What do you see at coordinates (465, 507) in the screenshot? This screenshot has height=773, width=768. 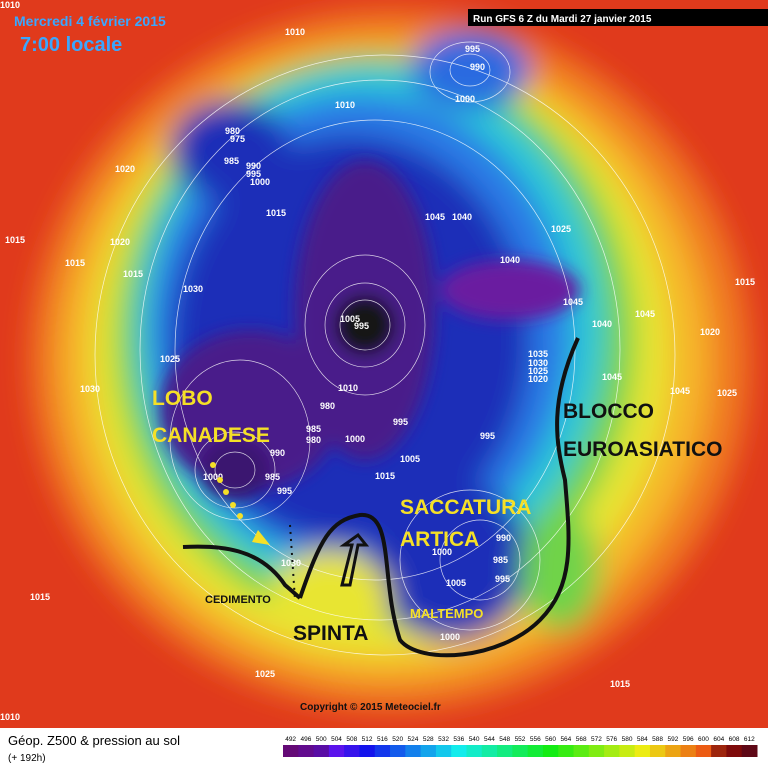 I see `annotation: SACCATURA` at bounding box center [465, 507].